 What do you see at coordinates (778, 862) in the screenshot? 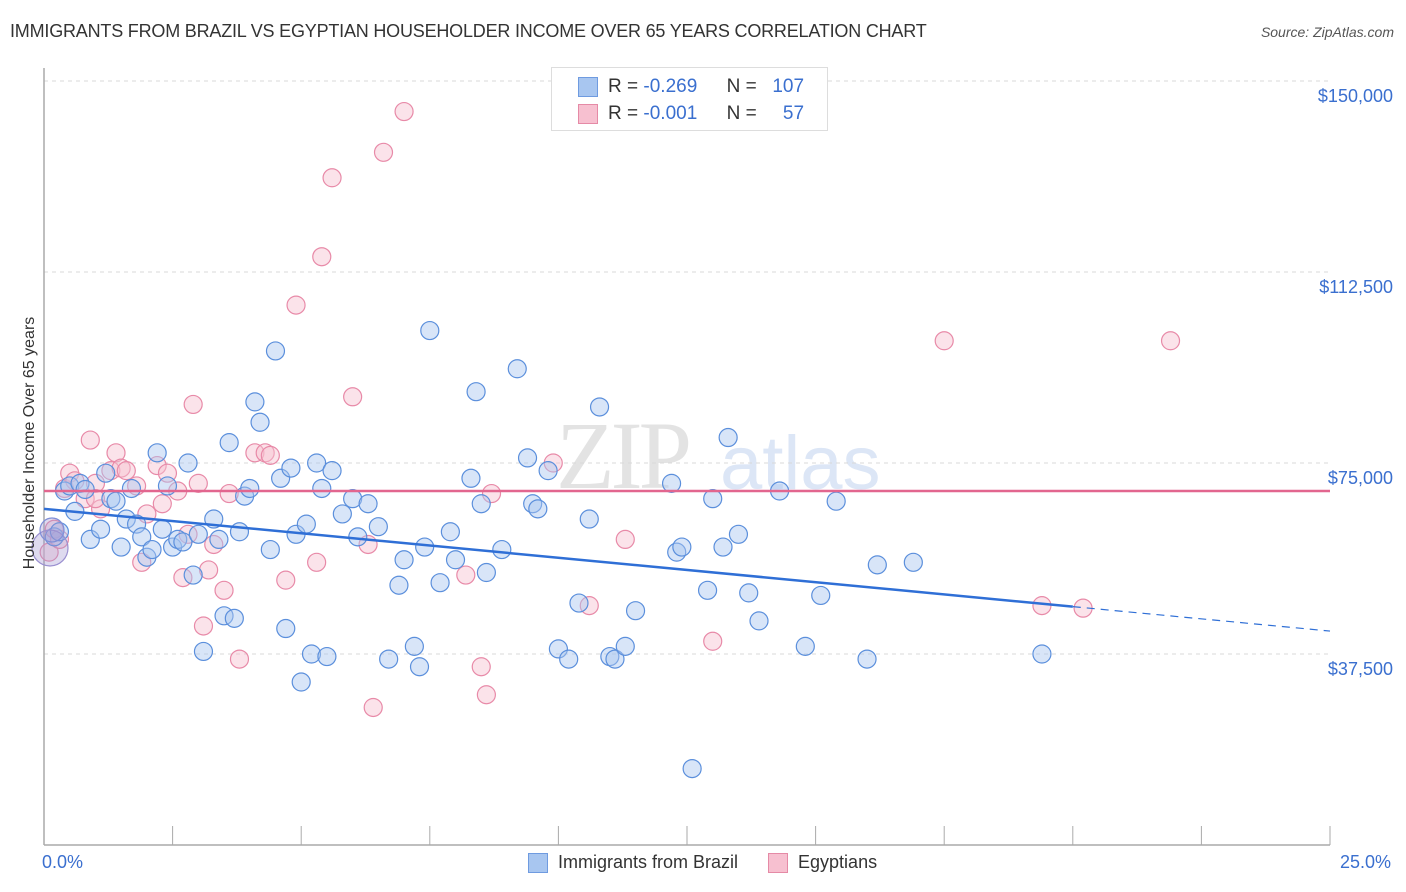
I see `egyptians-legend-icon` at bounding box center [778, 862].